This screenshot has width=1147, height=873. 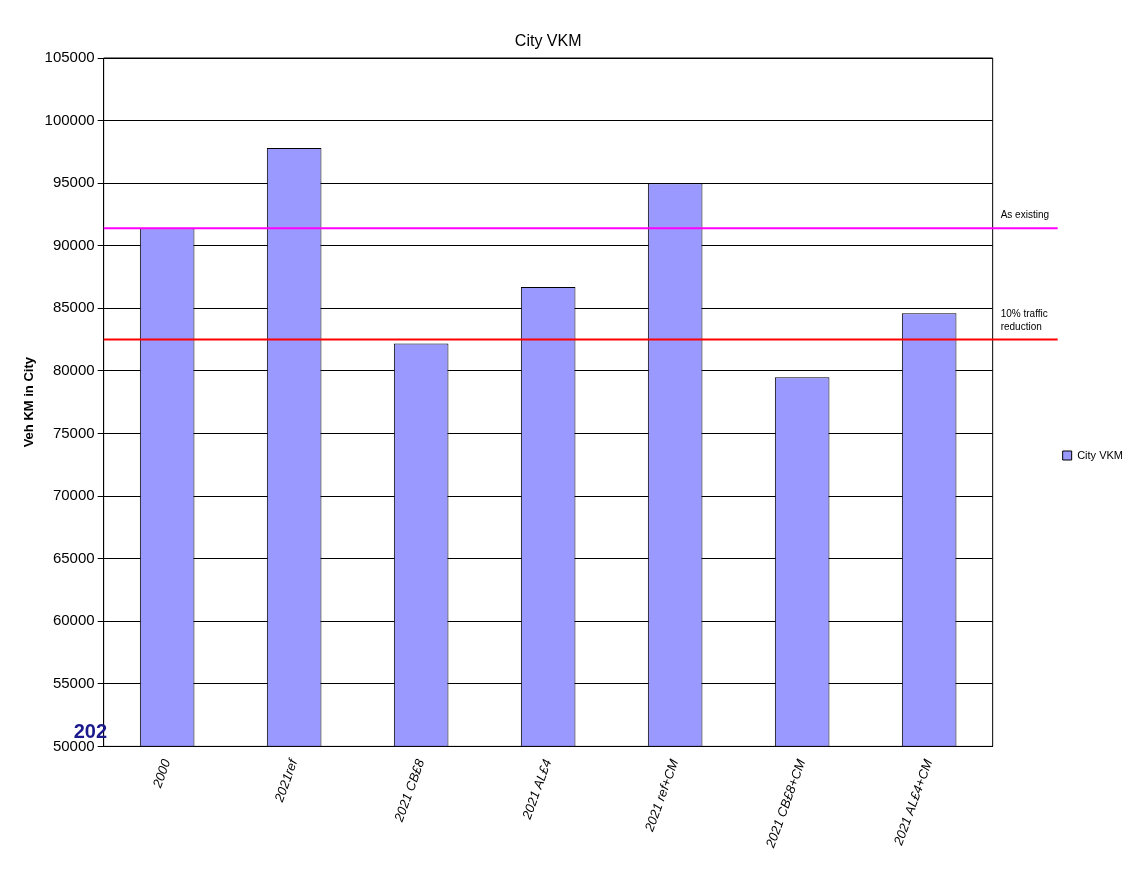 What do you see at coordinates (285, 780) in the screenshot?
I see `x-tick-label: 2021ref` at bounding box center [285, 780].